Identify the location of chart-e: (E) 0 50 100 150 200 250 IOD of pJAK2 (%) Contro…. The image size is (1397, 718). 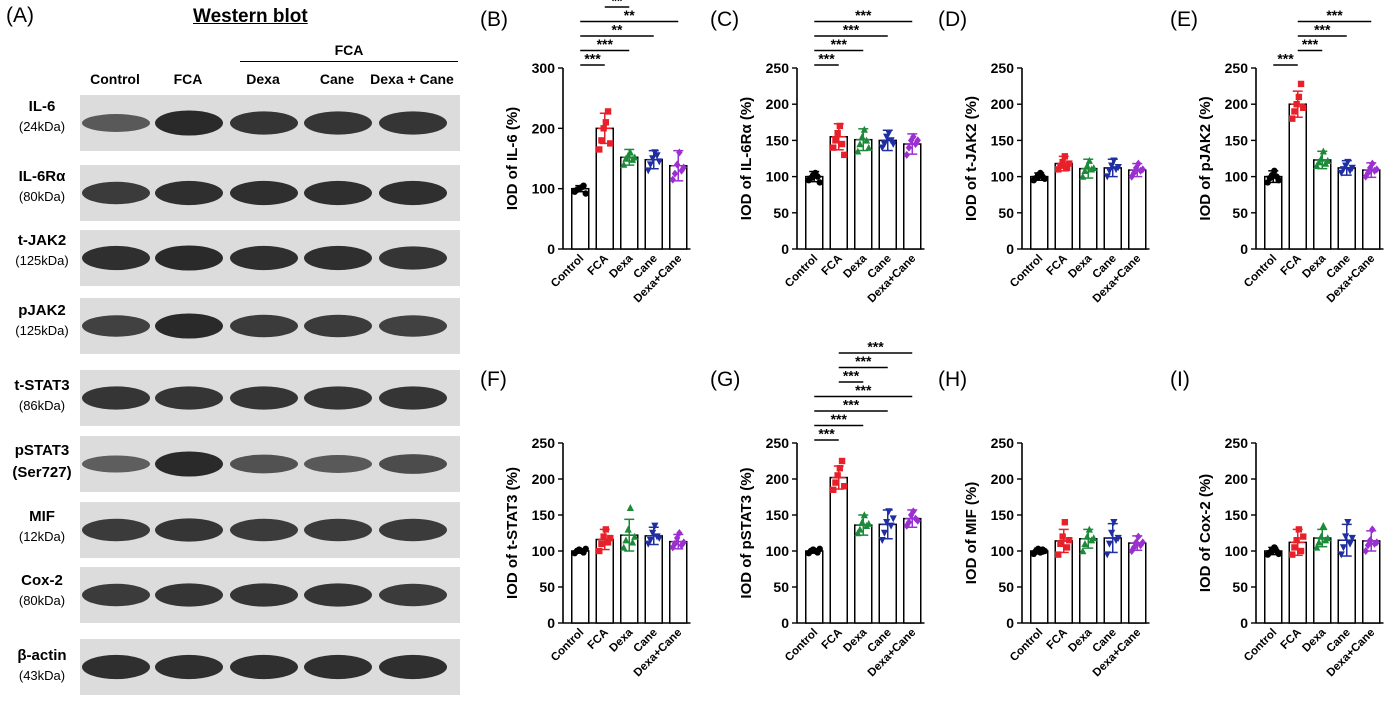
(1277, 156).